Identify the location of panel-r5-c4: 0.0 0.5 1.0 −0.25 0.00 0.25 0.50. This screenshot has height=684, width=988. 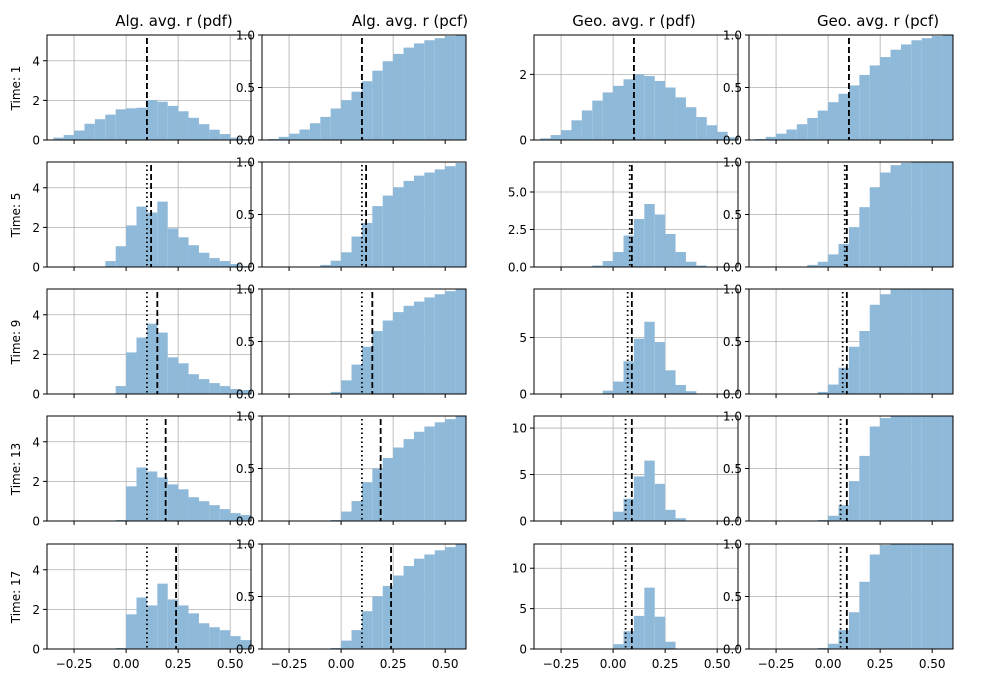
(838, 604).